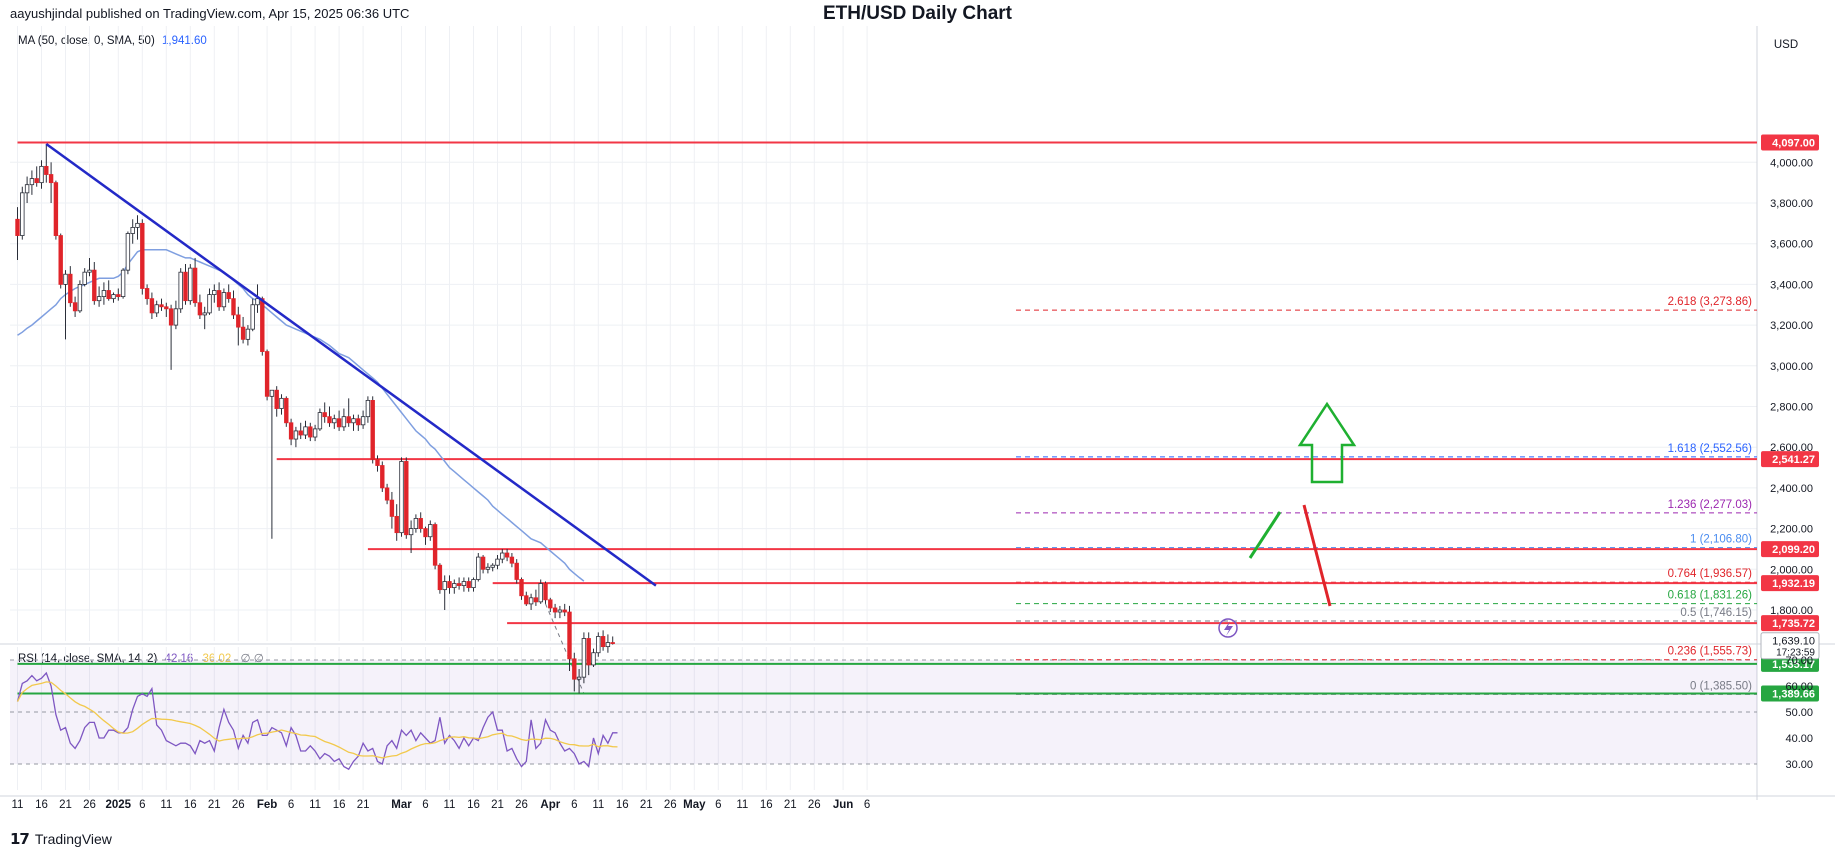  What do you see at coordinates (1799, 739) in the screenshot?
I see `rsi-tick-label: 40.00` at bounding box center [1799, 739].